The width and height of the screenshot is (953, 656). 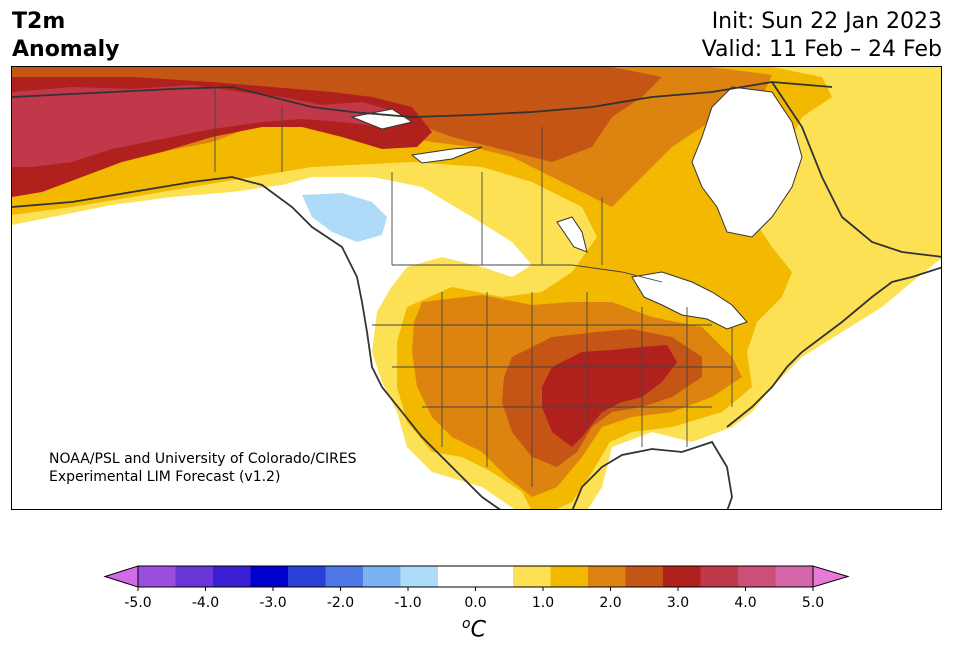 I want to click on credit-line-2: Experimental LIM Forecast (v1.2), so click(x=165, y=477).